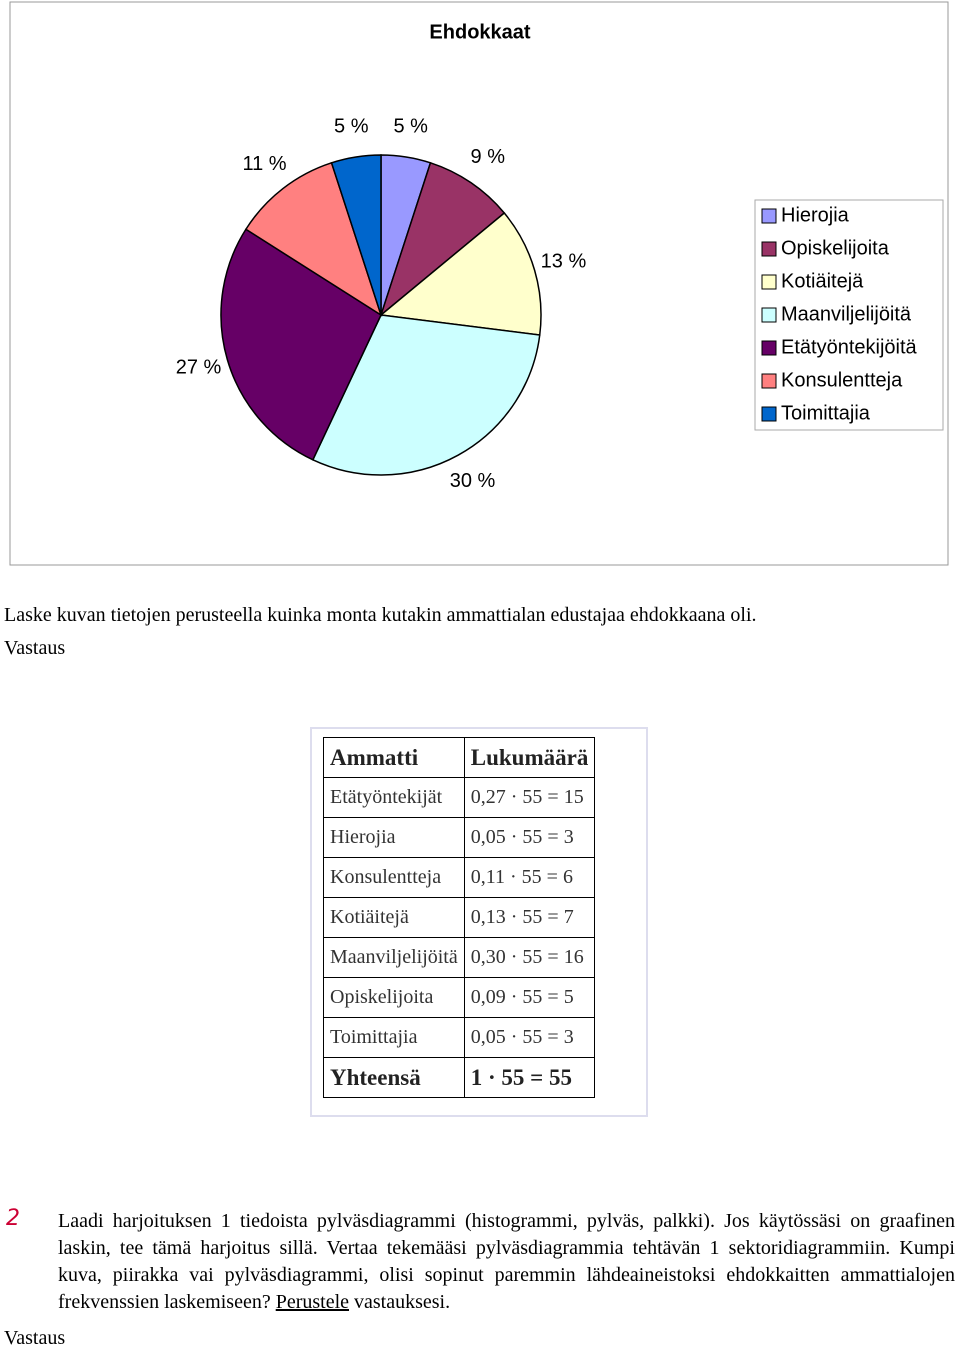  What do you see at coordinates (473, 481) in the screenshot?
I see `data-label: 30 %` at bounding box center [473, 481].